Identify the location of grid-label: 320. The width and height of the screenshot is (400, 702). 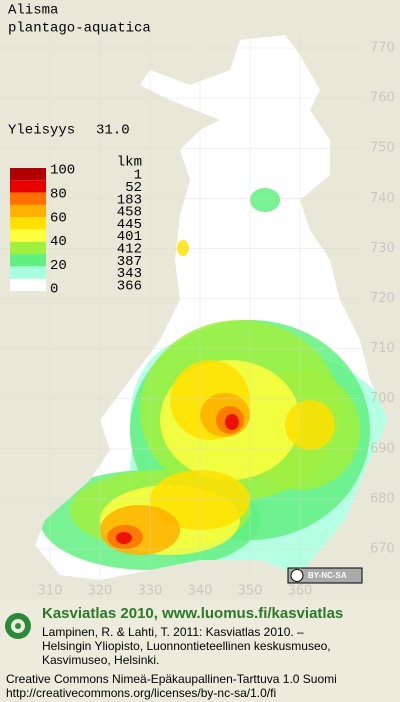
(100, 591).